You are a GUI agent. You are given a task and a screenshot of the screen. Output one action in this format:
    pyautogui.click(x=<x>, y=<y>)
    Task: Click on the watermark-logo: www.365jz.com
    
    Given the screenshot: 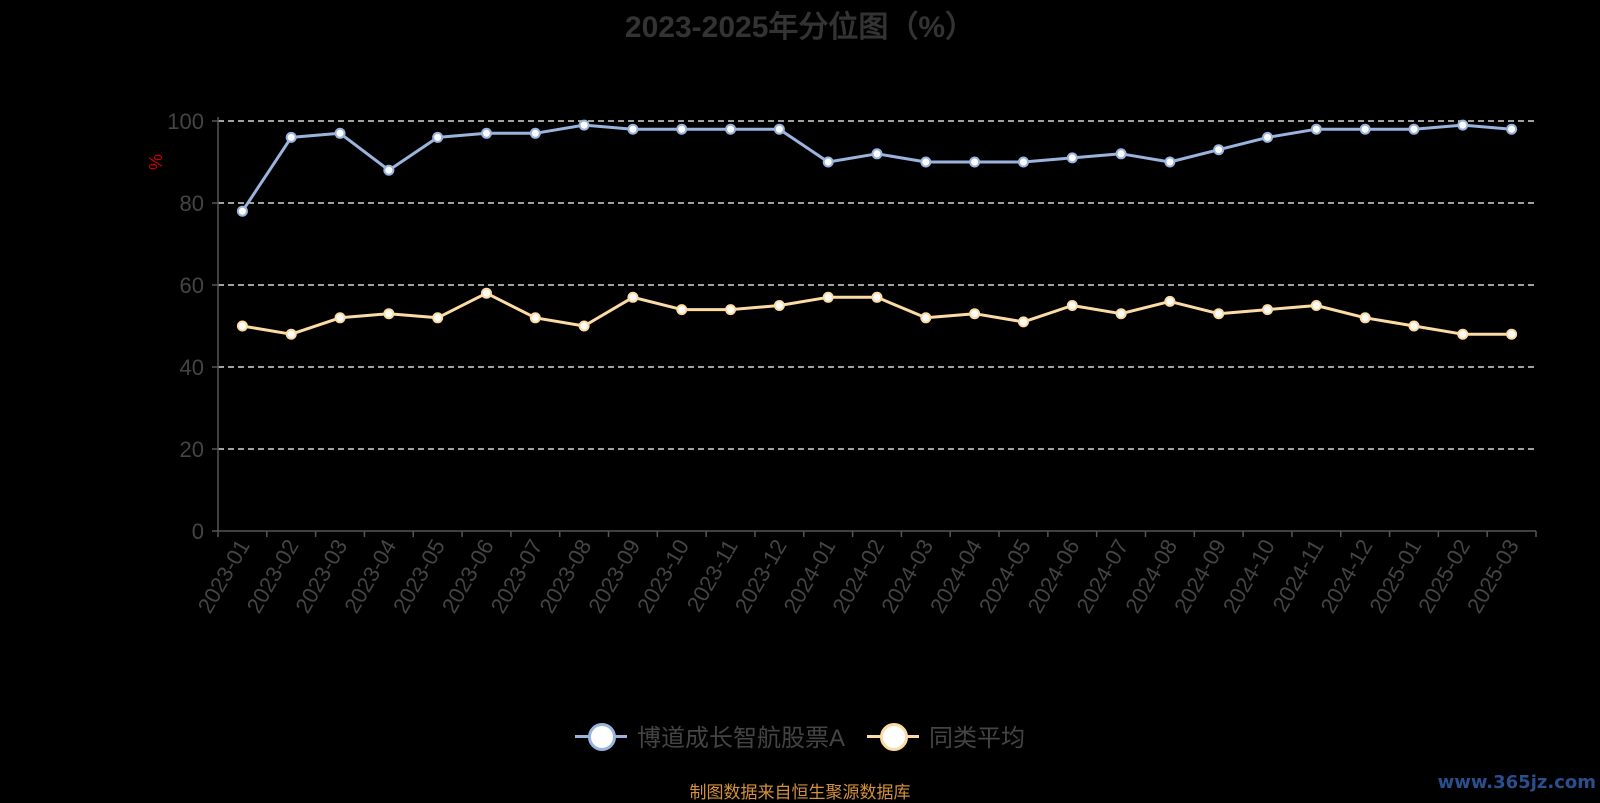 What is the action you would take?
    pyautogui.click(x=1516, y=782)
    